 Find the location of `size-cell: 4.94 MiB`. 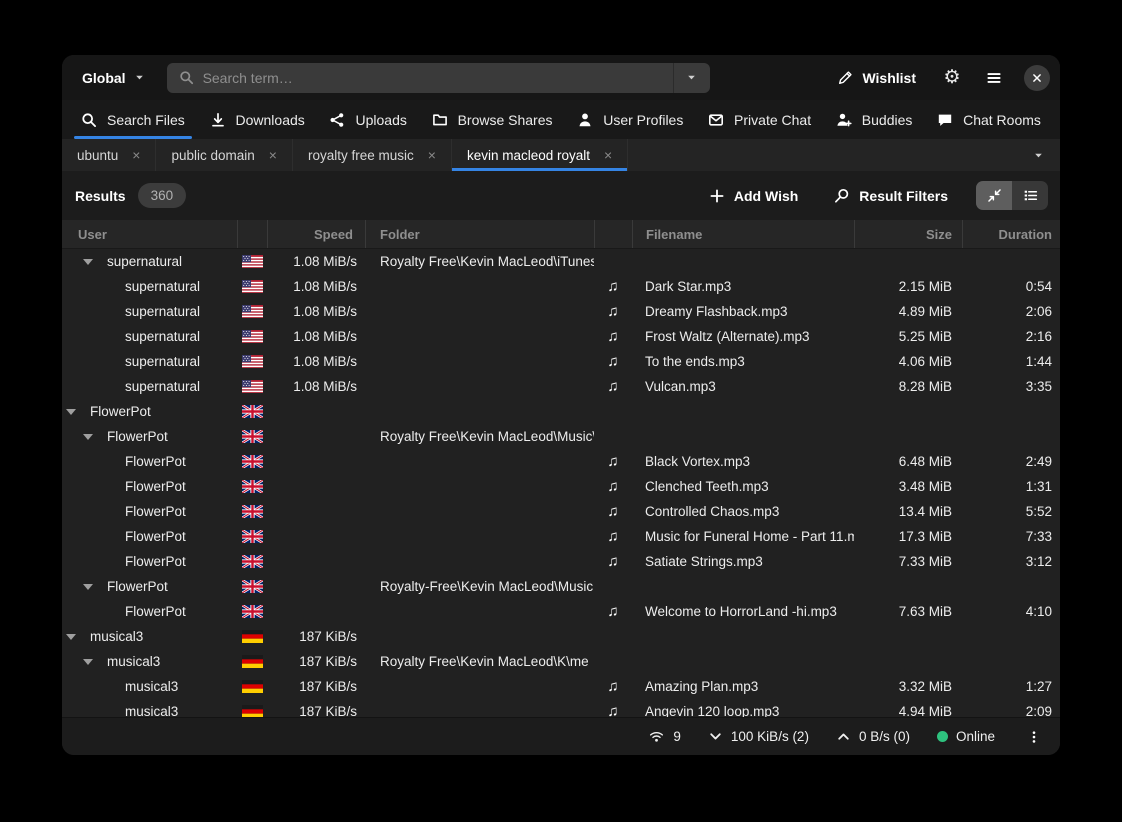

size-cell: 4.94 MiB is located at coordinates (925, 710).